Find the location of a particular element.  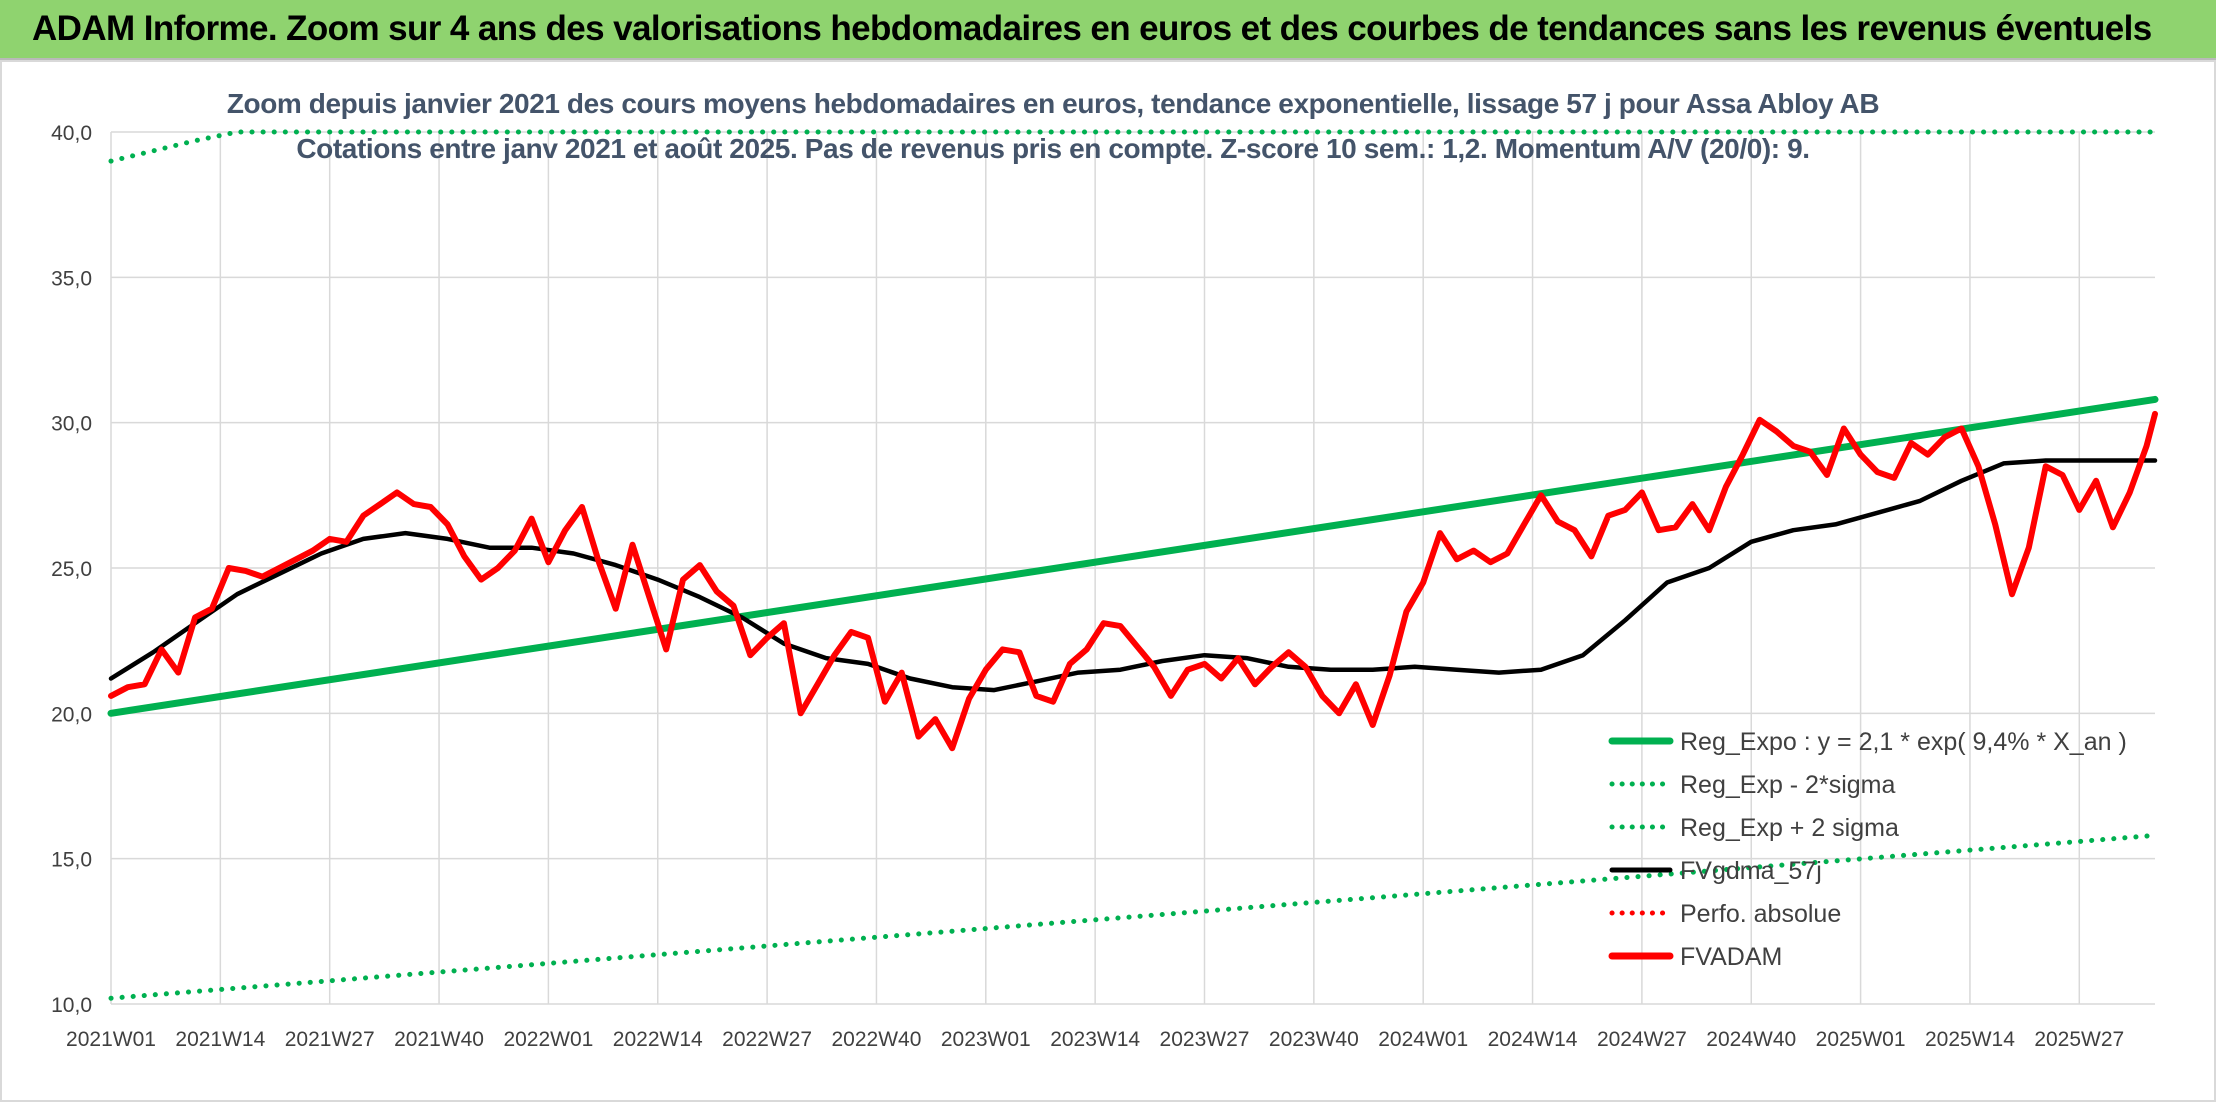

x-tick-label: 2023W27 is located at coordinates (1205, 1039).